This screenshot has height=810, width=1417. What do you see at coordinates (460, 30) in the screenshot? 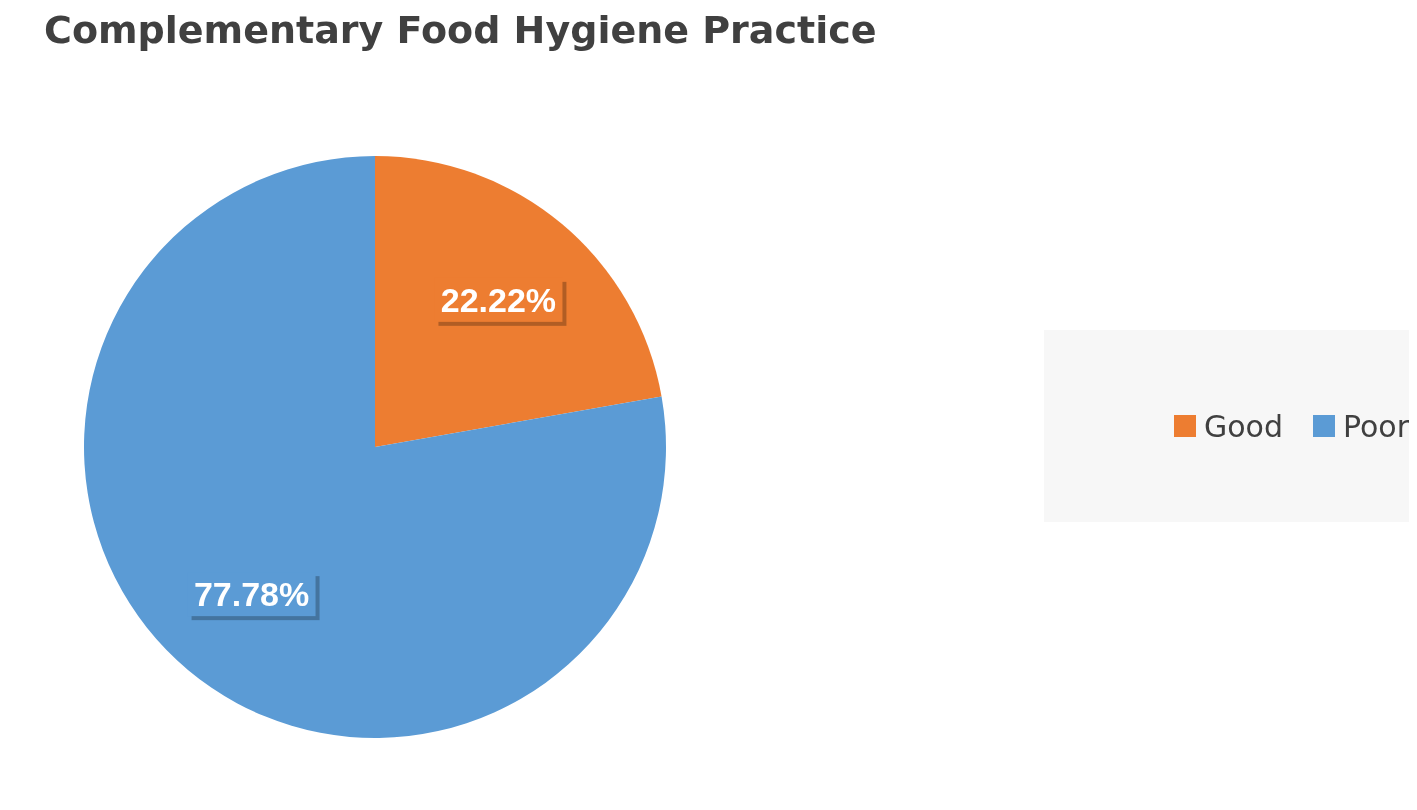
I see `chart-title: Complementary Food Hygiene Practice` at bounding box center [460, 30].